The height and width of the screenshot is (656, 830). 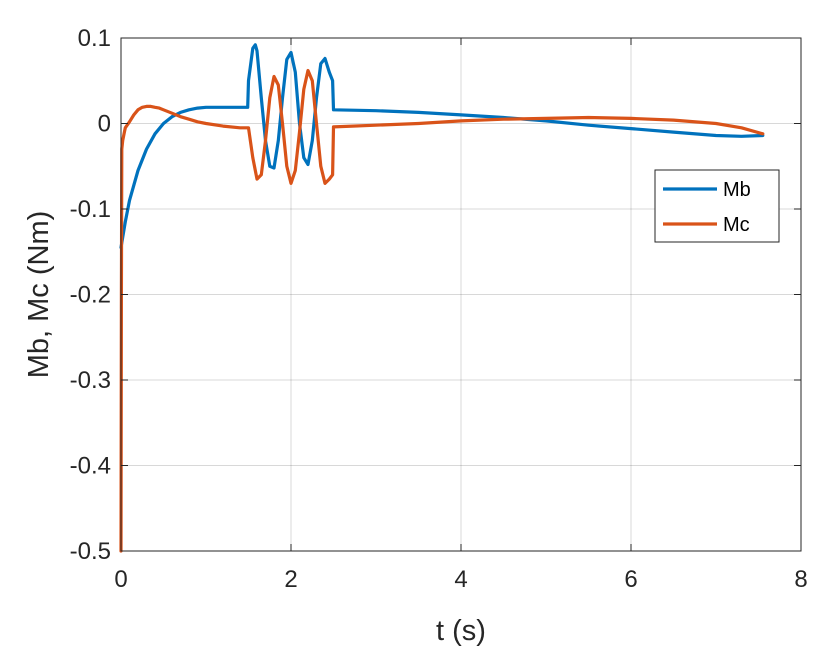 I want to click on legend: Mb Mc, so click(x=717, y=206).